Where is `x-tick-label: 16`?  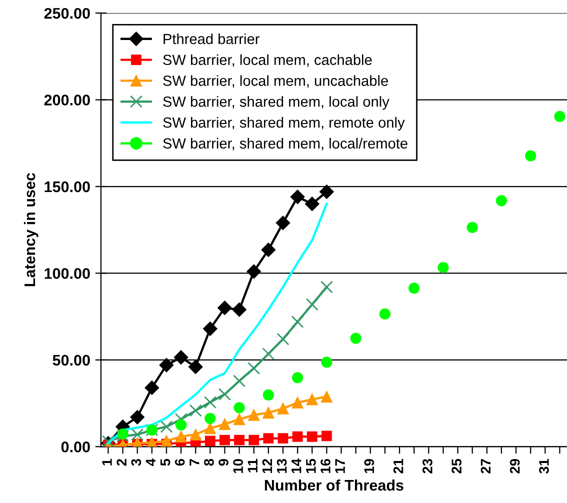 x-tick-label: 16 is located at coordinates (325, 466).